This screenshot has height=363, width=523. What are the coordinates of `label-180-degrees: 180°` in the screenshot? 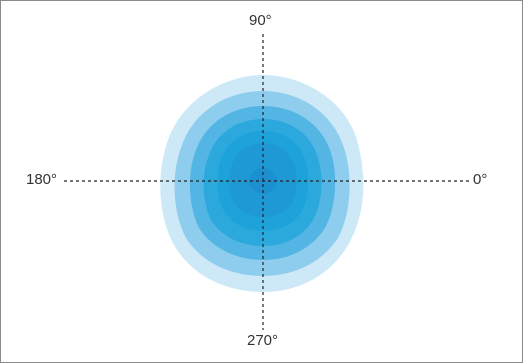 It's located at (42, 179).